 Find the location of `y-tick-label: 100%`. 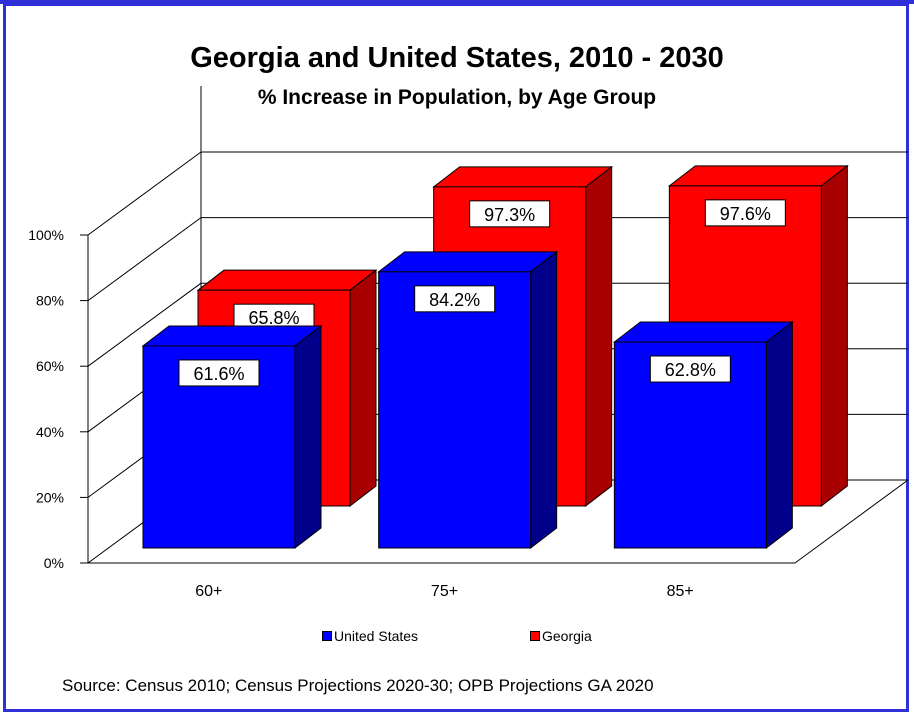

y-tick-label: 100% is located at coordinates (46, 235).